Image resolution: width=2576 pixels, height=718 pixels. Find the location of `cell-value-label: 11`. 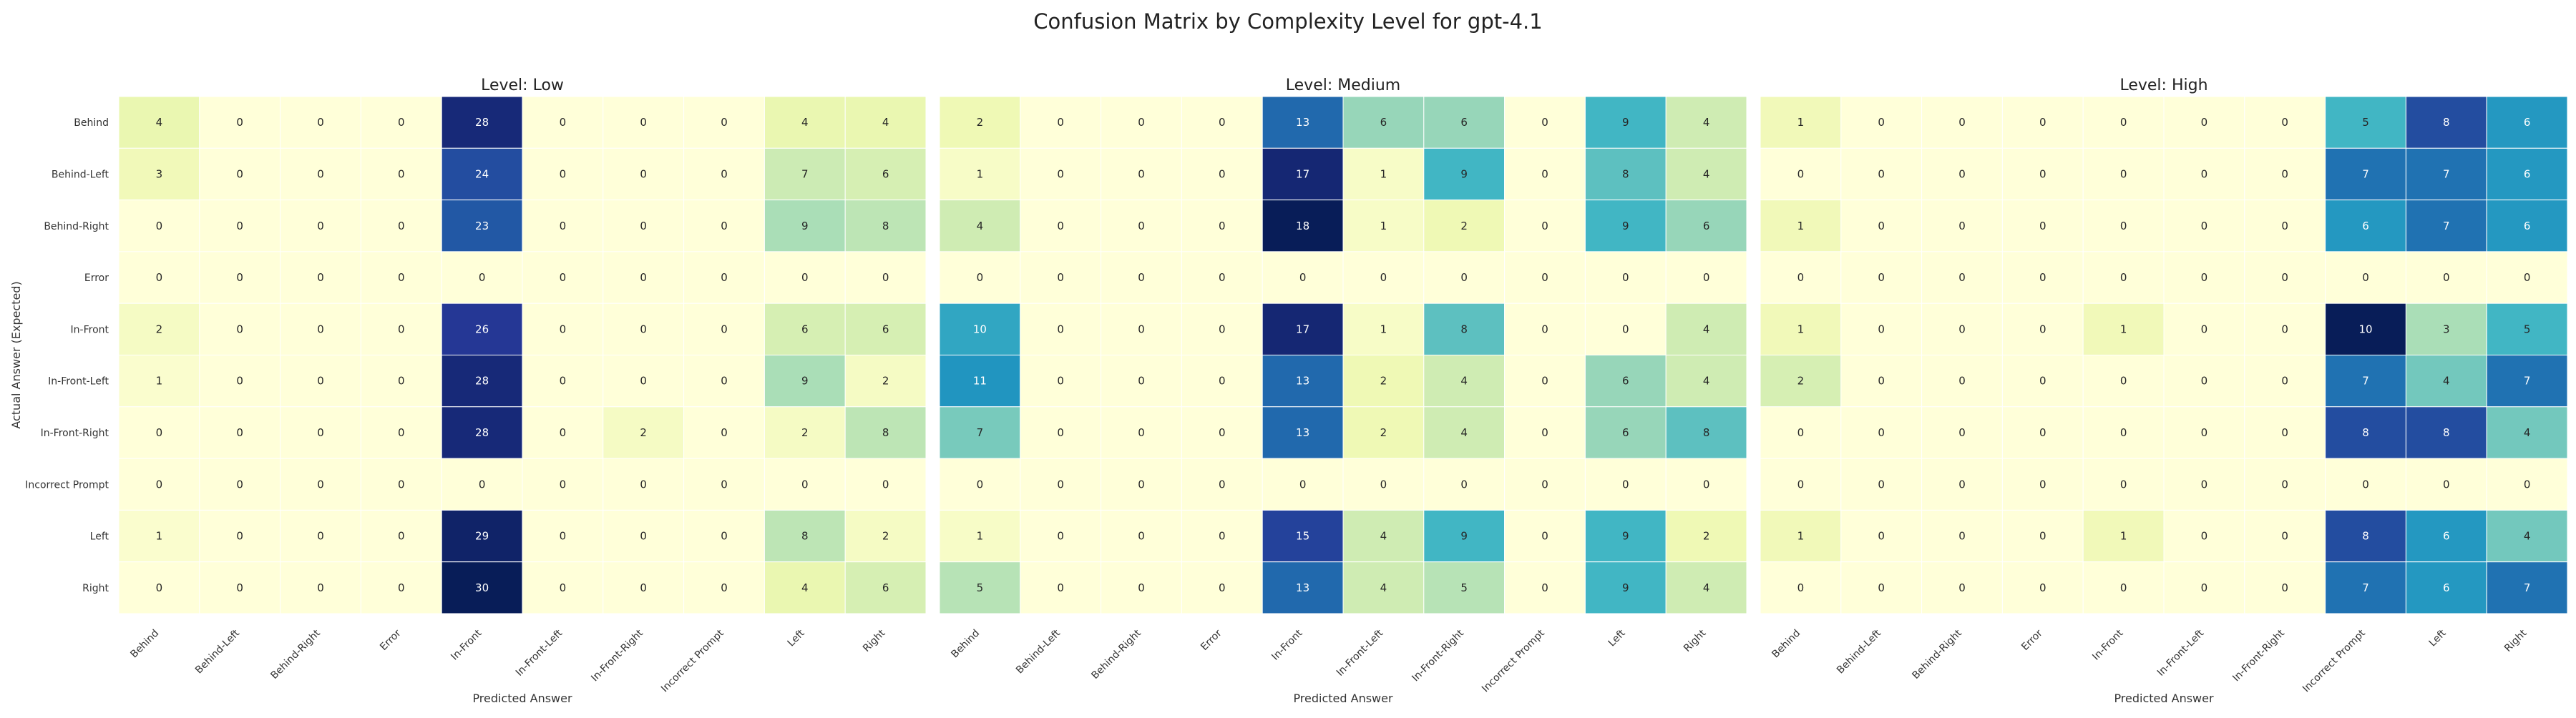

cell-value-label: 11 is located at coordinates (980, 381).